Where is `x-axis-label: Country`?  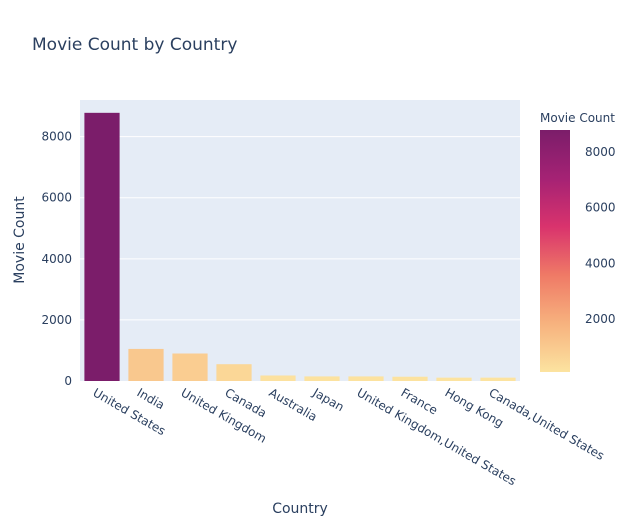
x-axis-label: Country is located at coordinates (300, 509).